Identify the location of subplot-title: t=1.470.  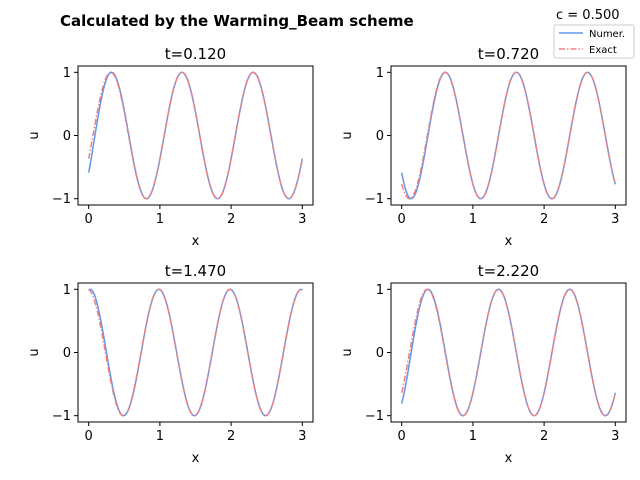
(195, 271).